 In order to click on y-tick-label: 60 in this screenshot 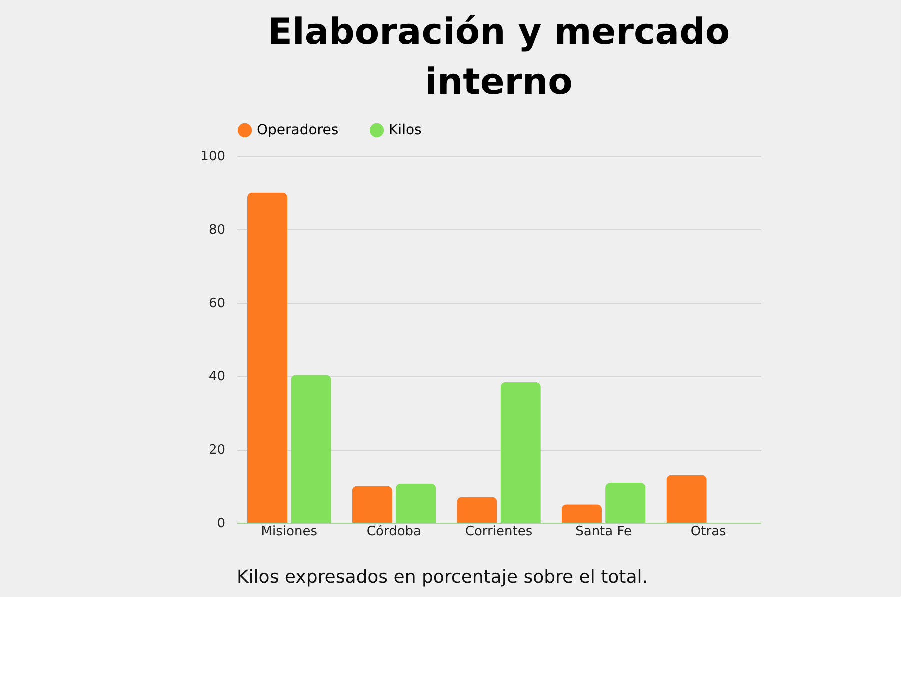, I will do `click(217, 304)`.